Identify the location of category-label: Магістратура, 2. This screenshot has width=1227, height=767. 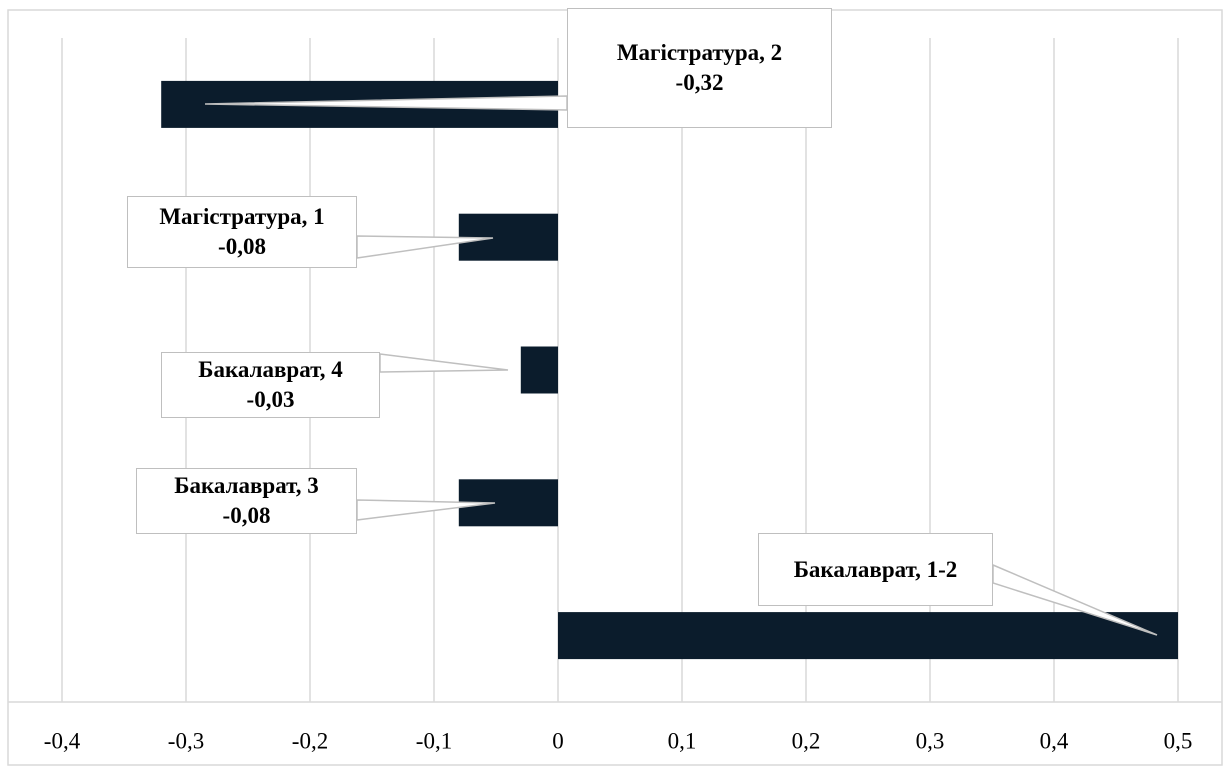
(699, 52).